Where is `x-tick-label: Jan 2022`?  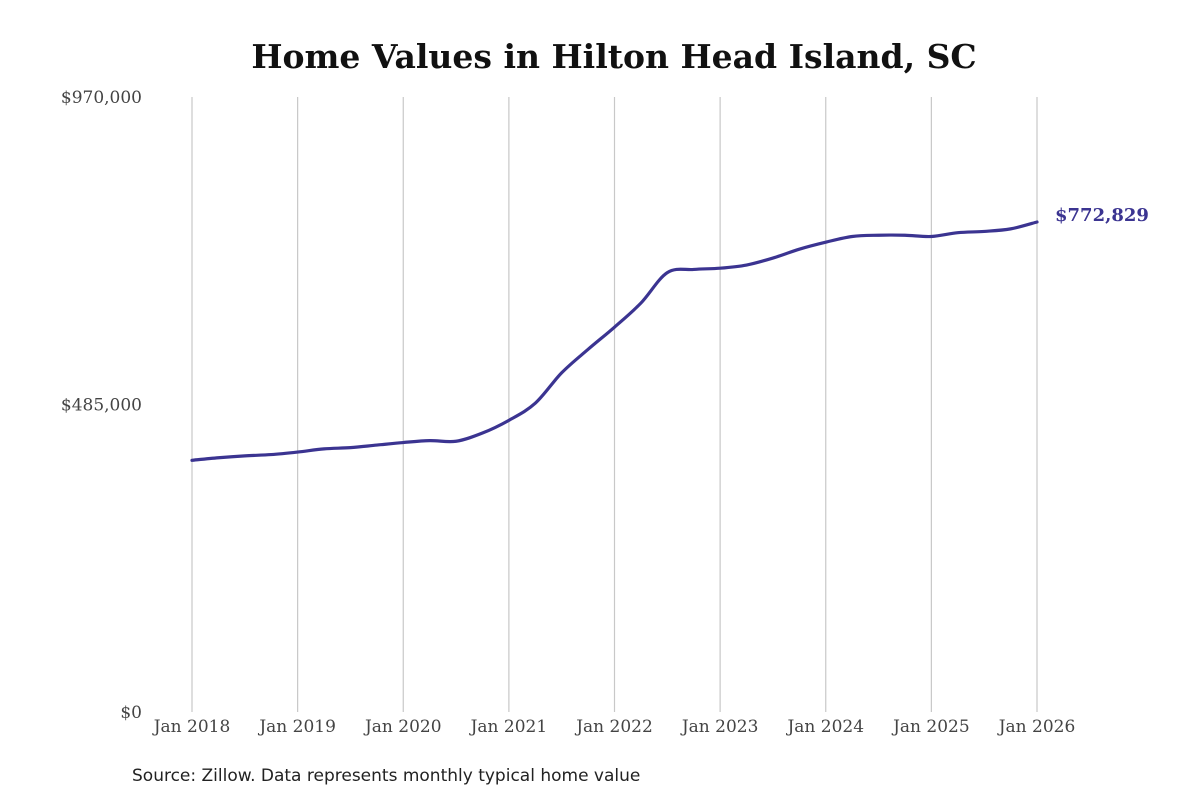
x-tick-label: Jan 2022 is located at coordinates (613, 727).